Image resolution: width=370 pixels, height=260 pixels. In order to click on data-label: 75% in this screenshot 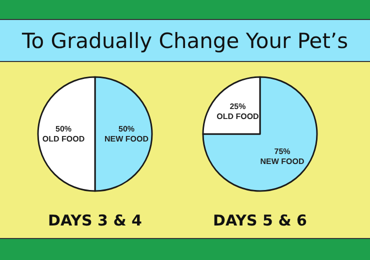, I will do `click(282, 151)`.